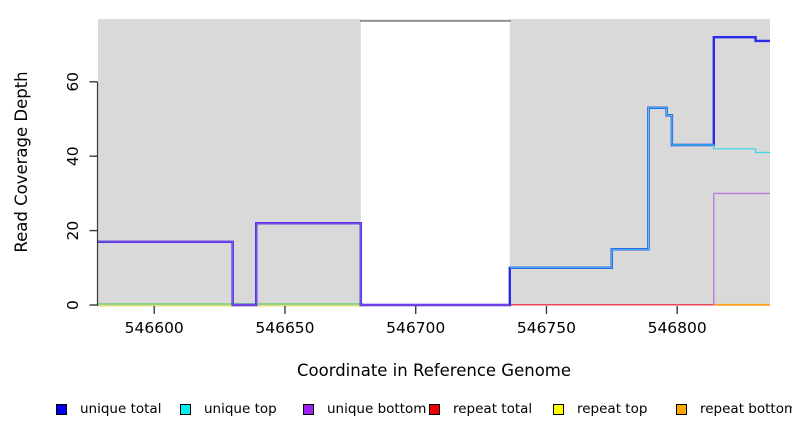 Image resolution: width=792 pixels, height=432 pixels. I want to click on legend-swatch-unique-total-icon, so click(61, 409).